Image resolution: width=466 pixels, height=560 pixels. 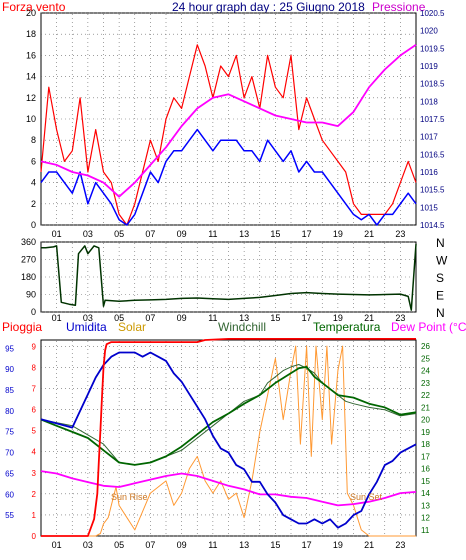 What do you see at coordinates (9, 494) in the screenshot?
I see `humidity-tick-label: 60` at bounding box center [9, 494].